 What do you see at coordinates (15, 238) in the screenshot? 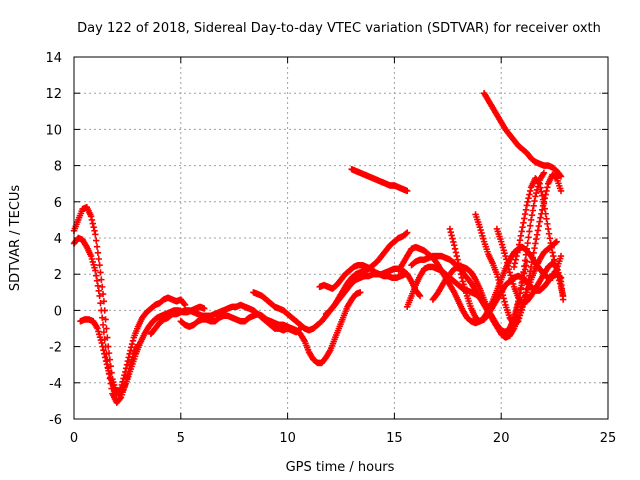
I see `y-axis-label: SDTVAR / TECUs` at bounding box center [15, 238].